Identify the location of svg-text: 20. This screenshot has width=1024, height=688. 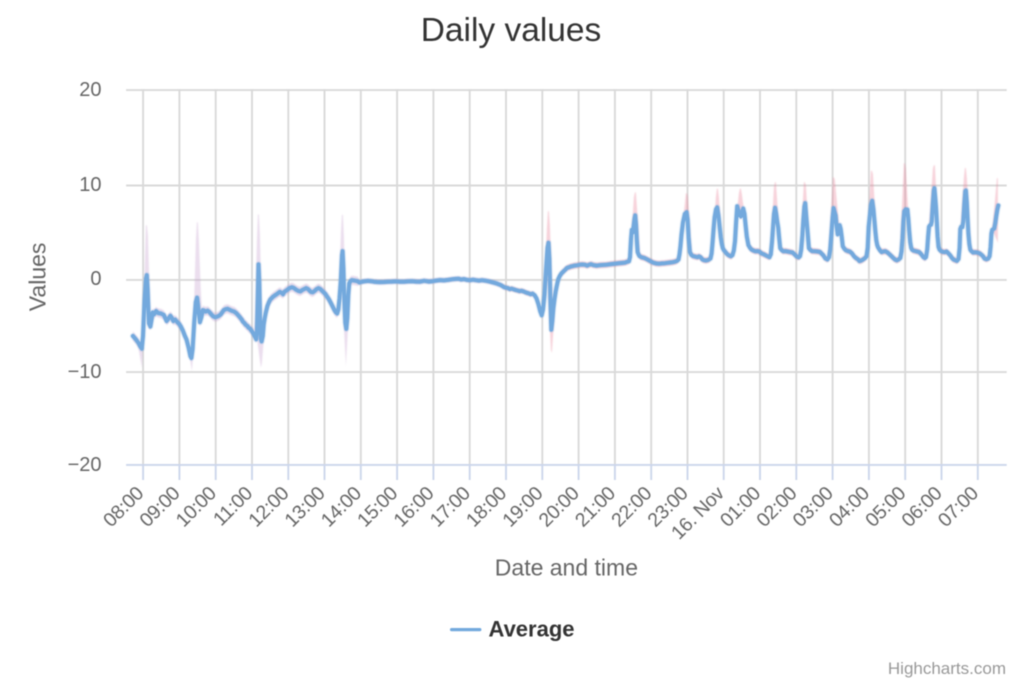
(90, 90).